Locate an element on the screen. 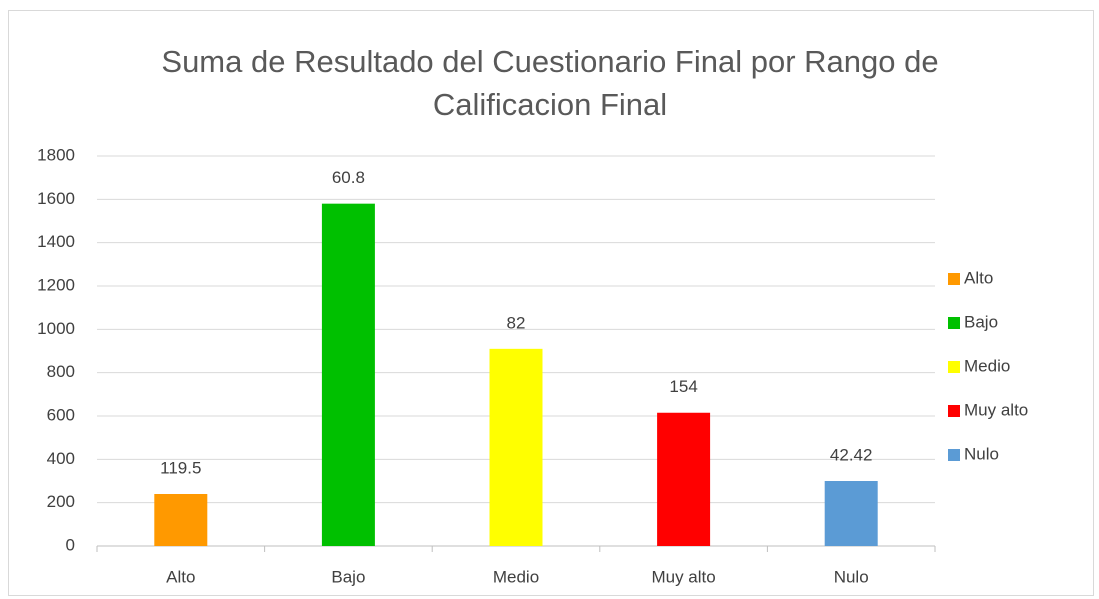 This screenshot has height=599, width=1099. x-tick-label: Alto is located at coordinates (180, 576).